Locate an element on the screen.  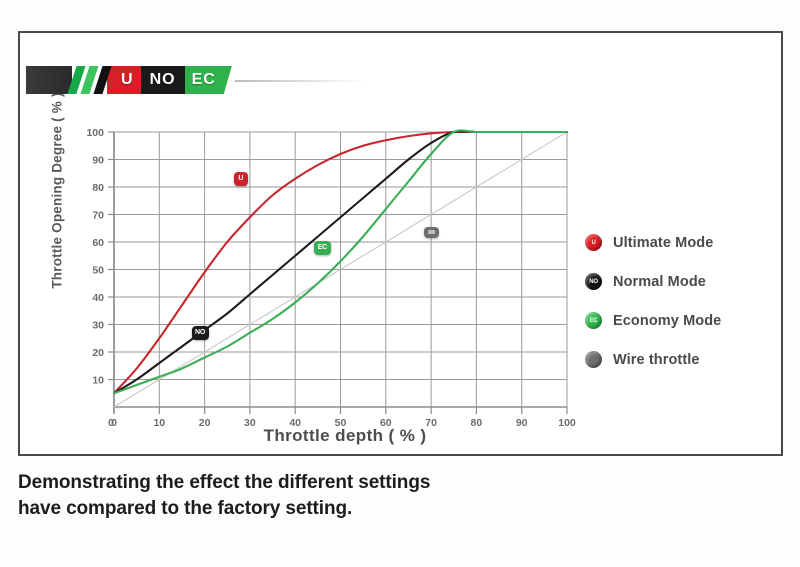
legend-marker-normal-icon: NO is located at coordinates (593, 281).